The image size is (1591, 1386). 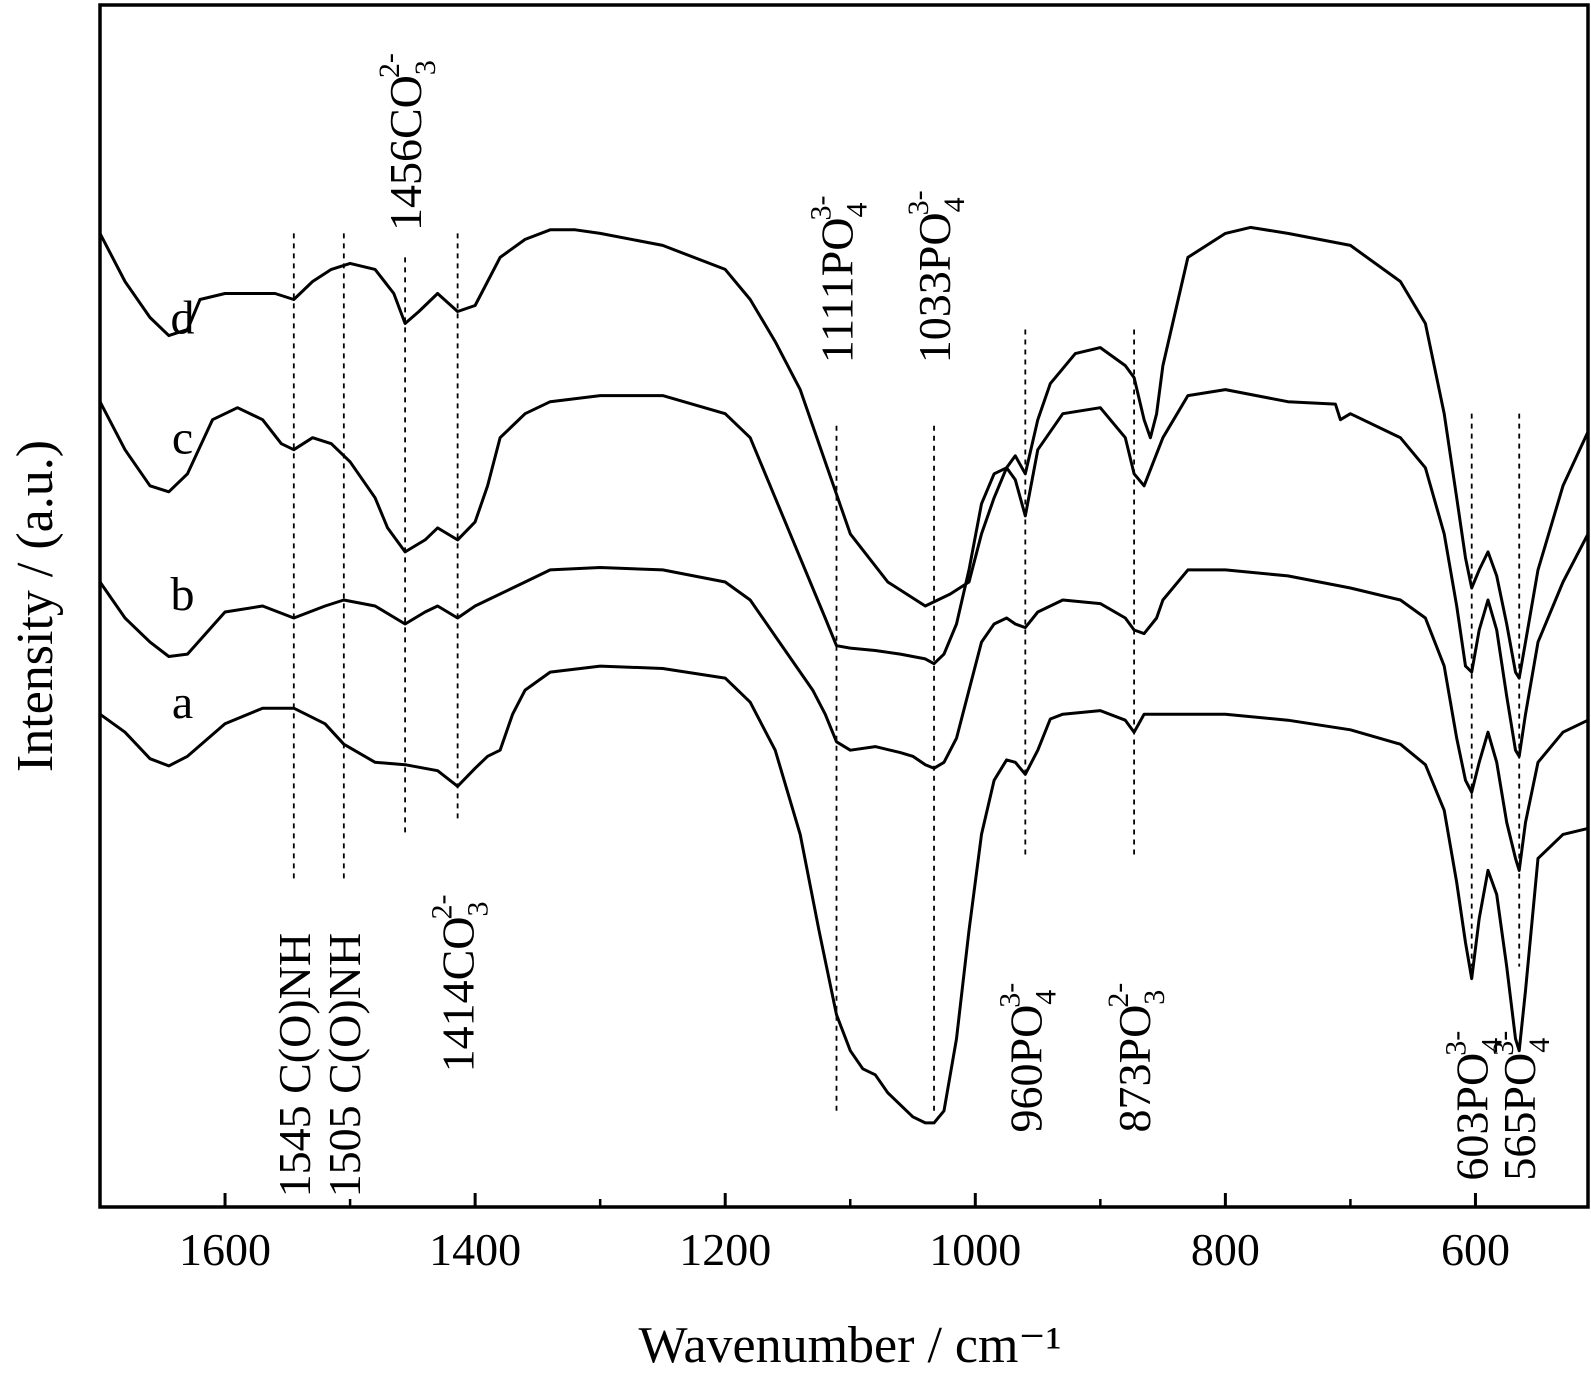 I want to click on series-label-d: d, so click(x=183, y=318).